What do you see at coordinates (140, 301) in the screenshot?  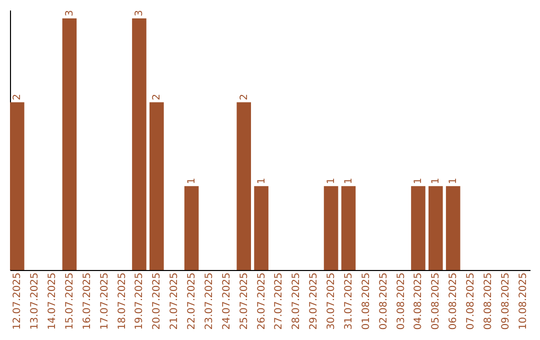 I see `x-tick-label: 19.07.2025` at bounding box center [140, 301].